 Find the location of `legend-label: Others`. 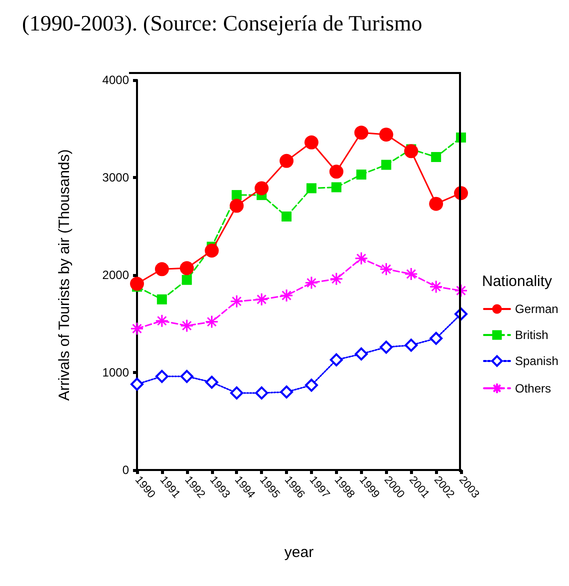

legend-label: Others is located at coordinates (533, 388).